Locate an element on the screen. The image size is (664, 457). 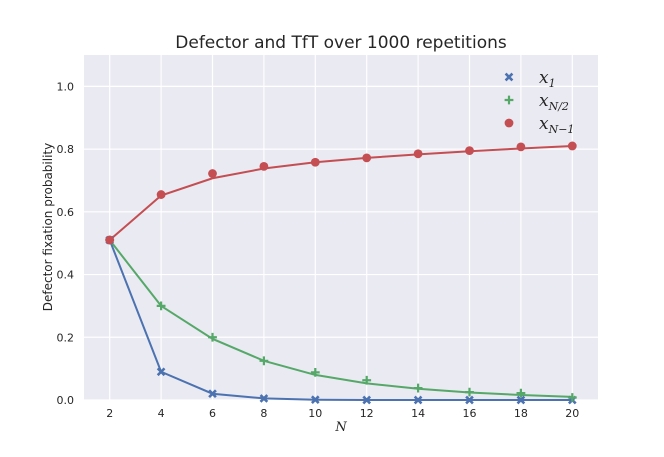
x-tick-label: 4 is located at coordinates (161, 413).